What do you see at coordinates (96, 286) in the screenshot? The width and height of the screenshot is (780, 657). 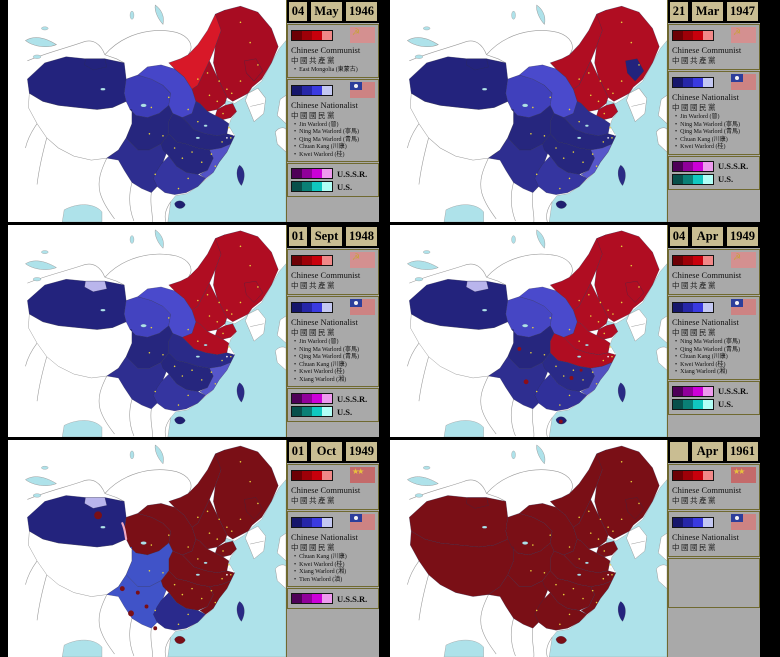 I see `region-nw_patch` at bounding box center [96, 286].